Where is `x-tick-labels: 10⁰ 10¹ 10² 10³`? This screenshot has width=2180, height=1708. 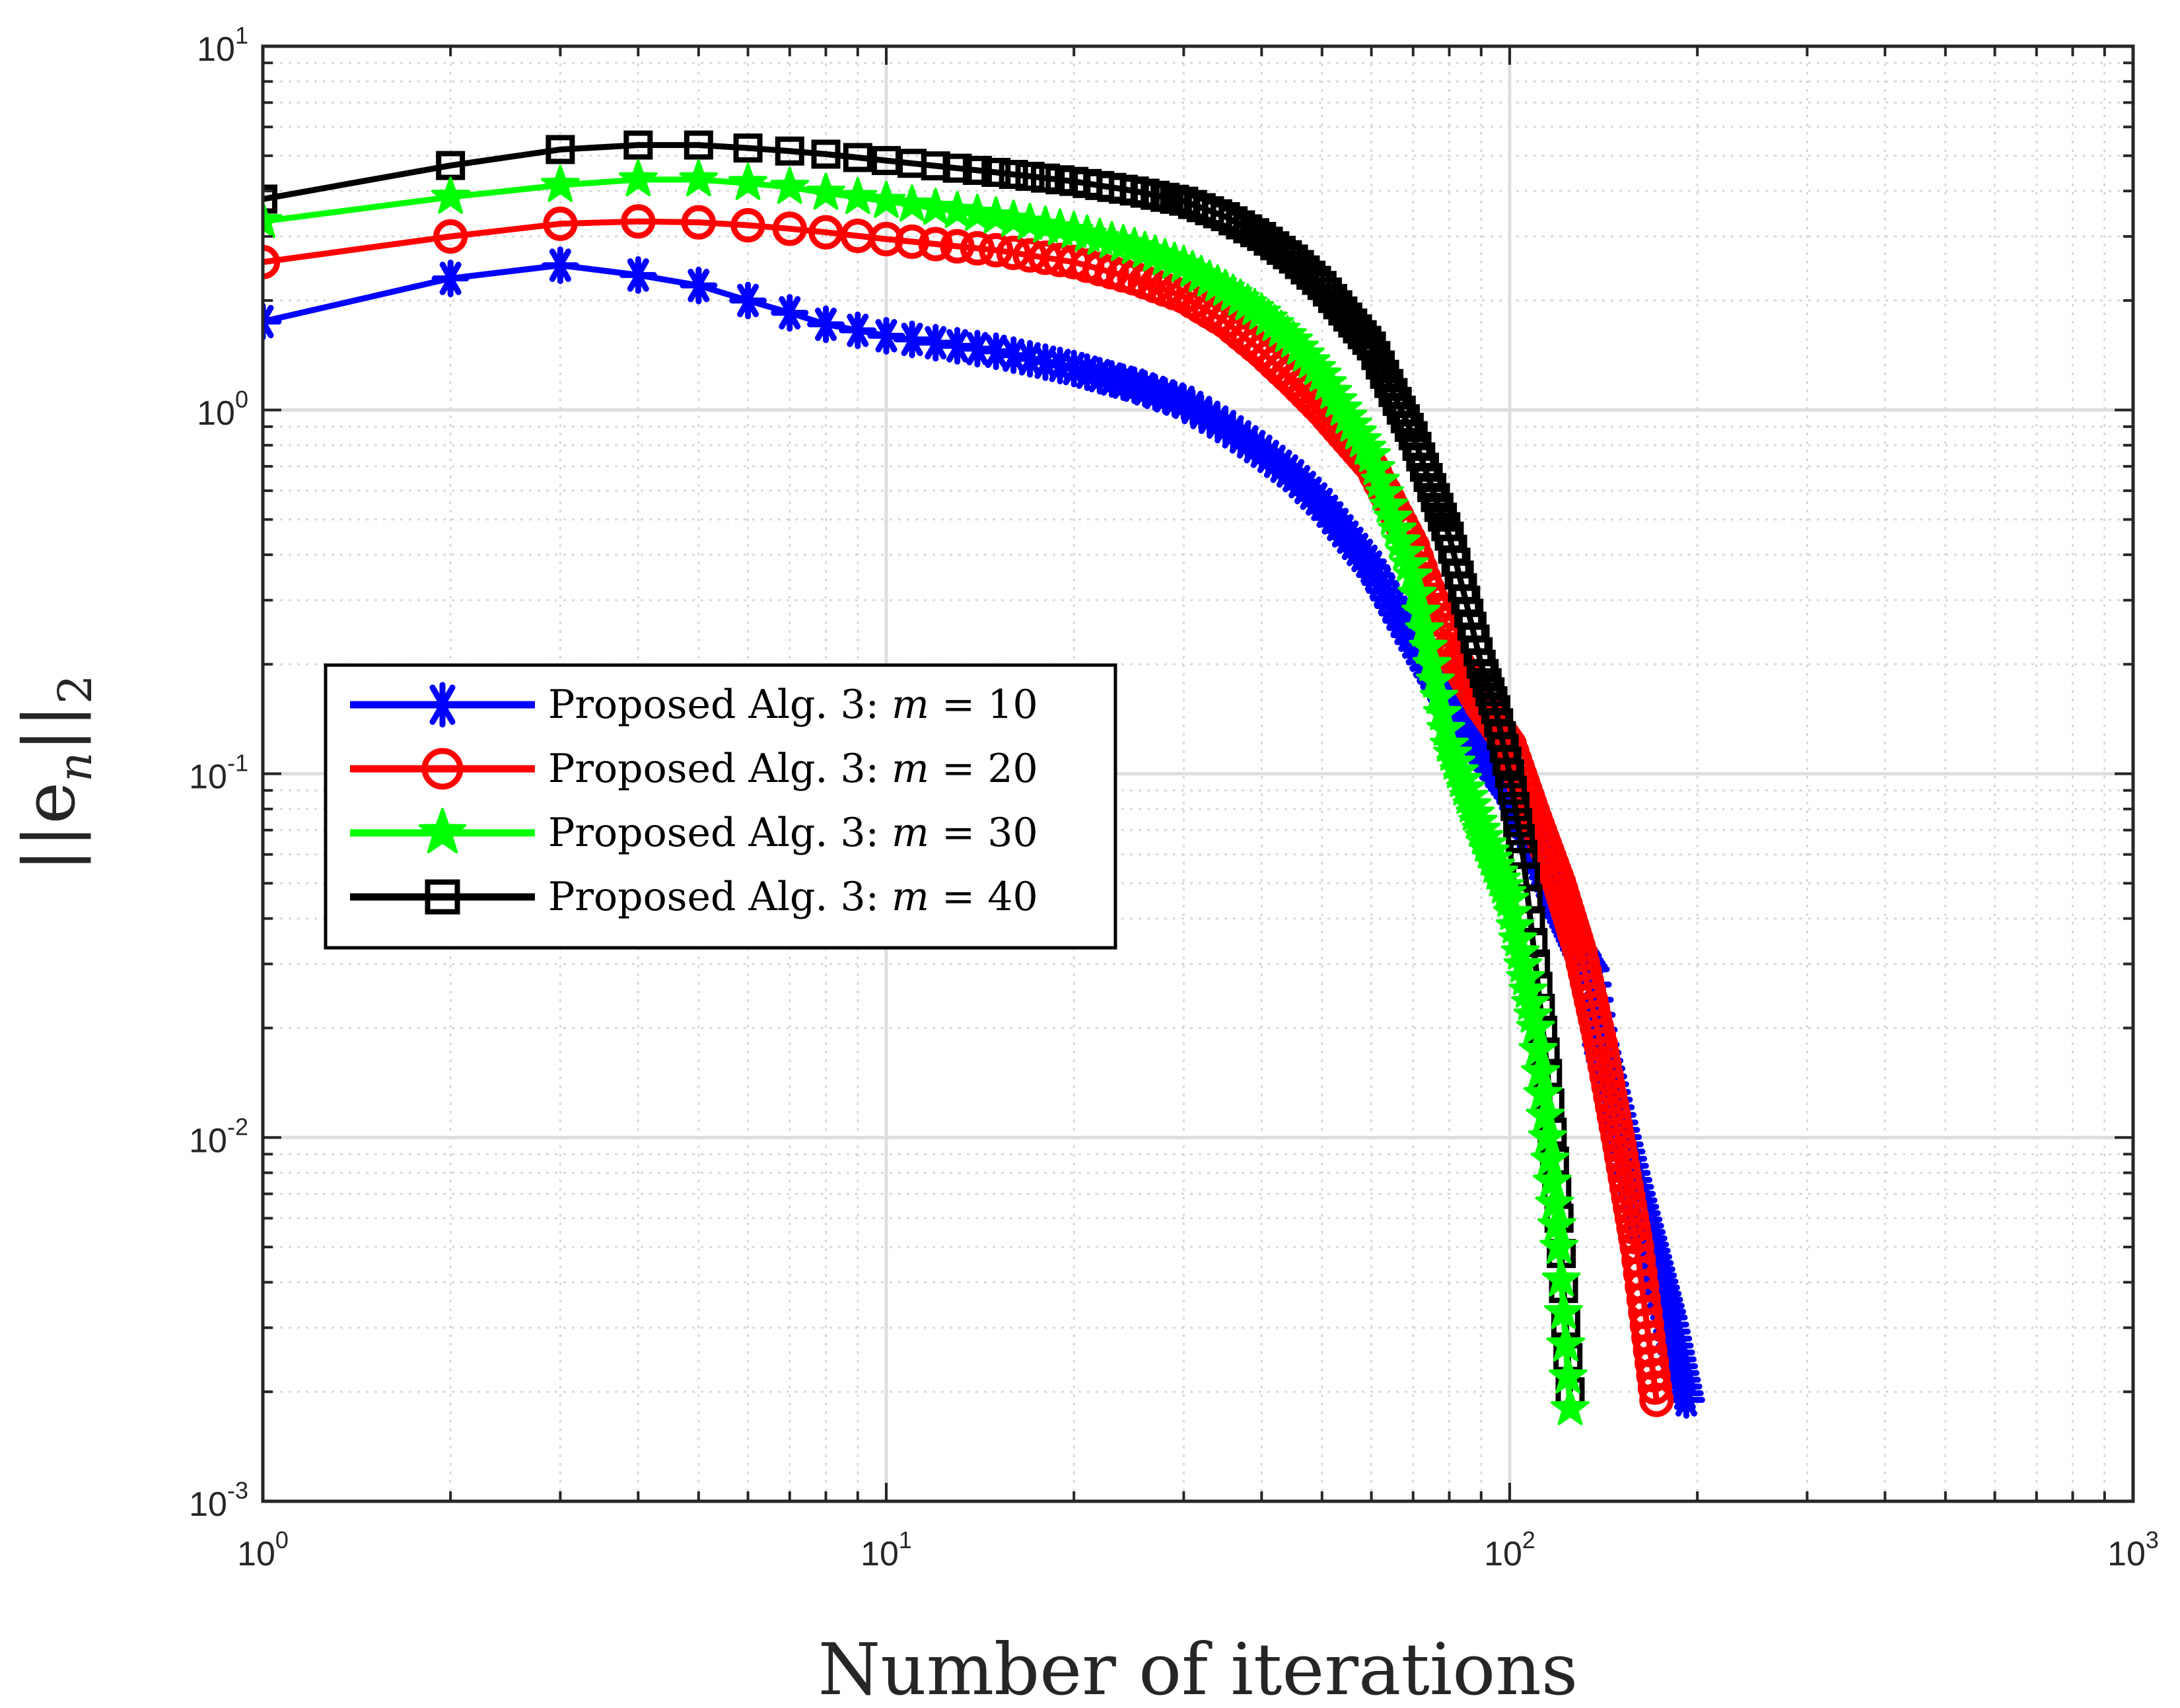 x-tick-labels: 10⁰ 10¹ 10² 10³ is located at coordinates (1198, 1550).